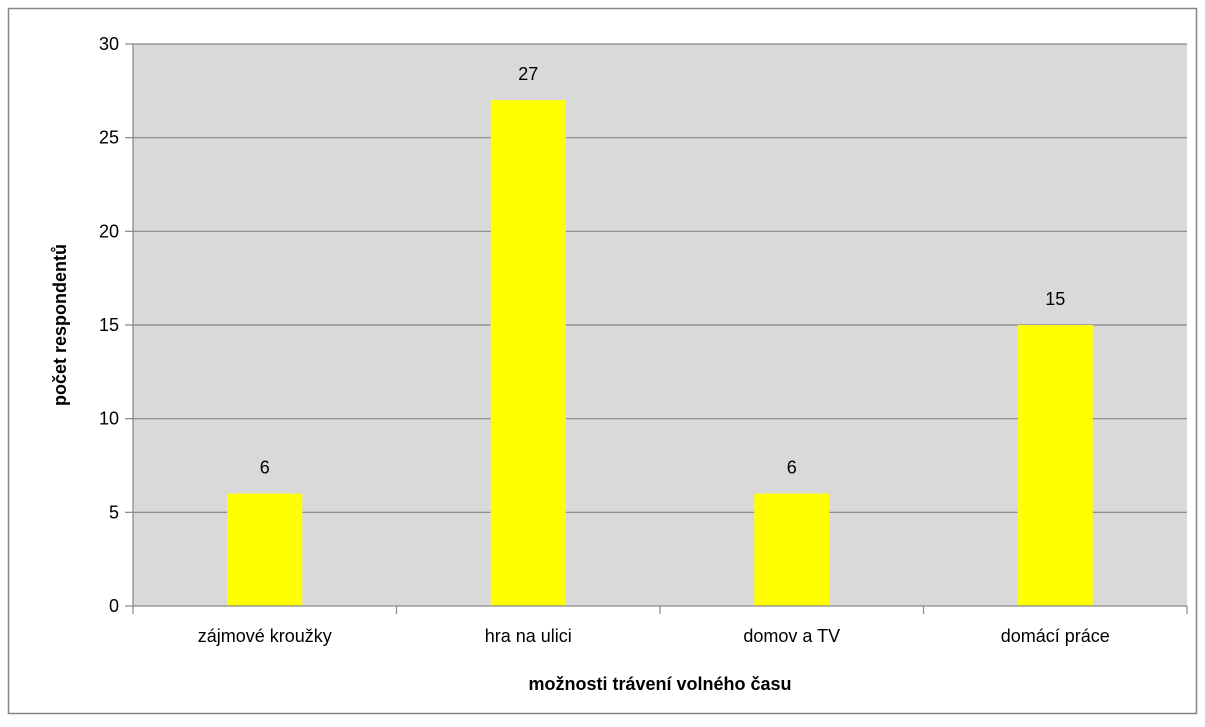  Describe the element at coordinates (109, 419) in the screenshot. I see `y-tick-label: 10` at that location.